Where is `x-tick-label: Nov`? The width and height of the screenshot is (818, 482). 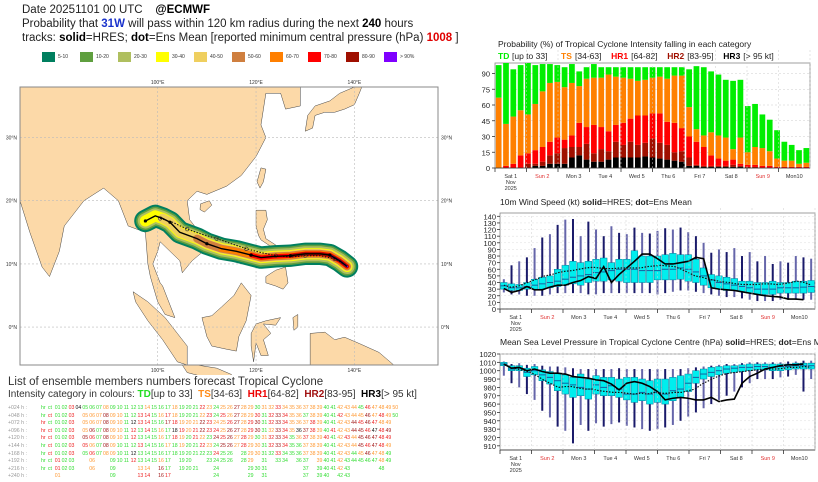
x-tick-label: Nov is located at coordinates (516, 324).